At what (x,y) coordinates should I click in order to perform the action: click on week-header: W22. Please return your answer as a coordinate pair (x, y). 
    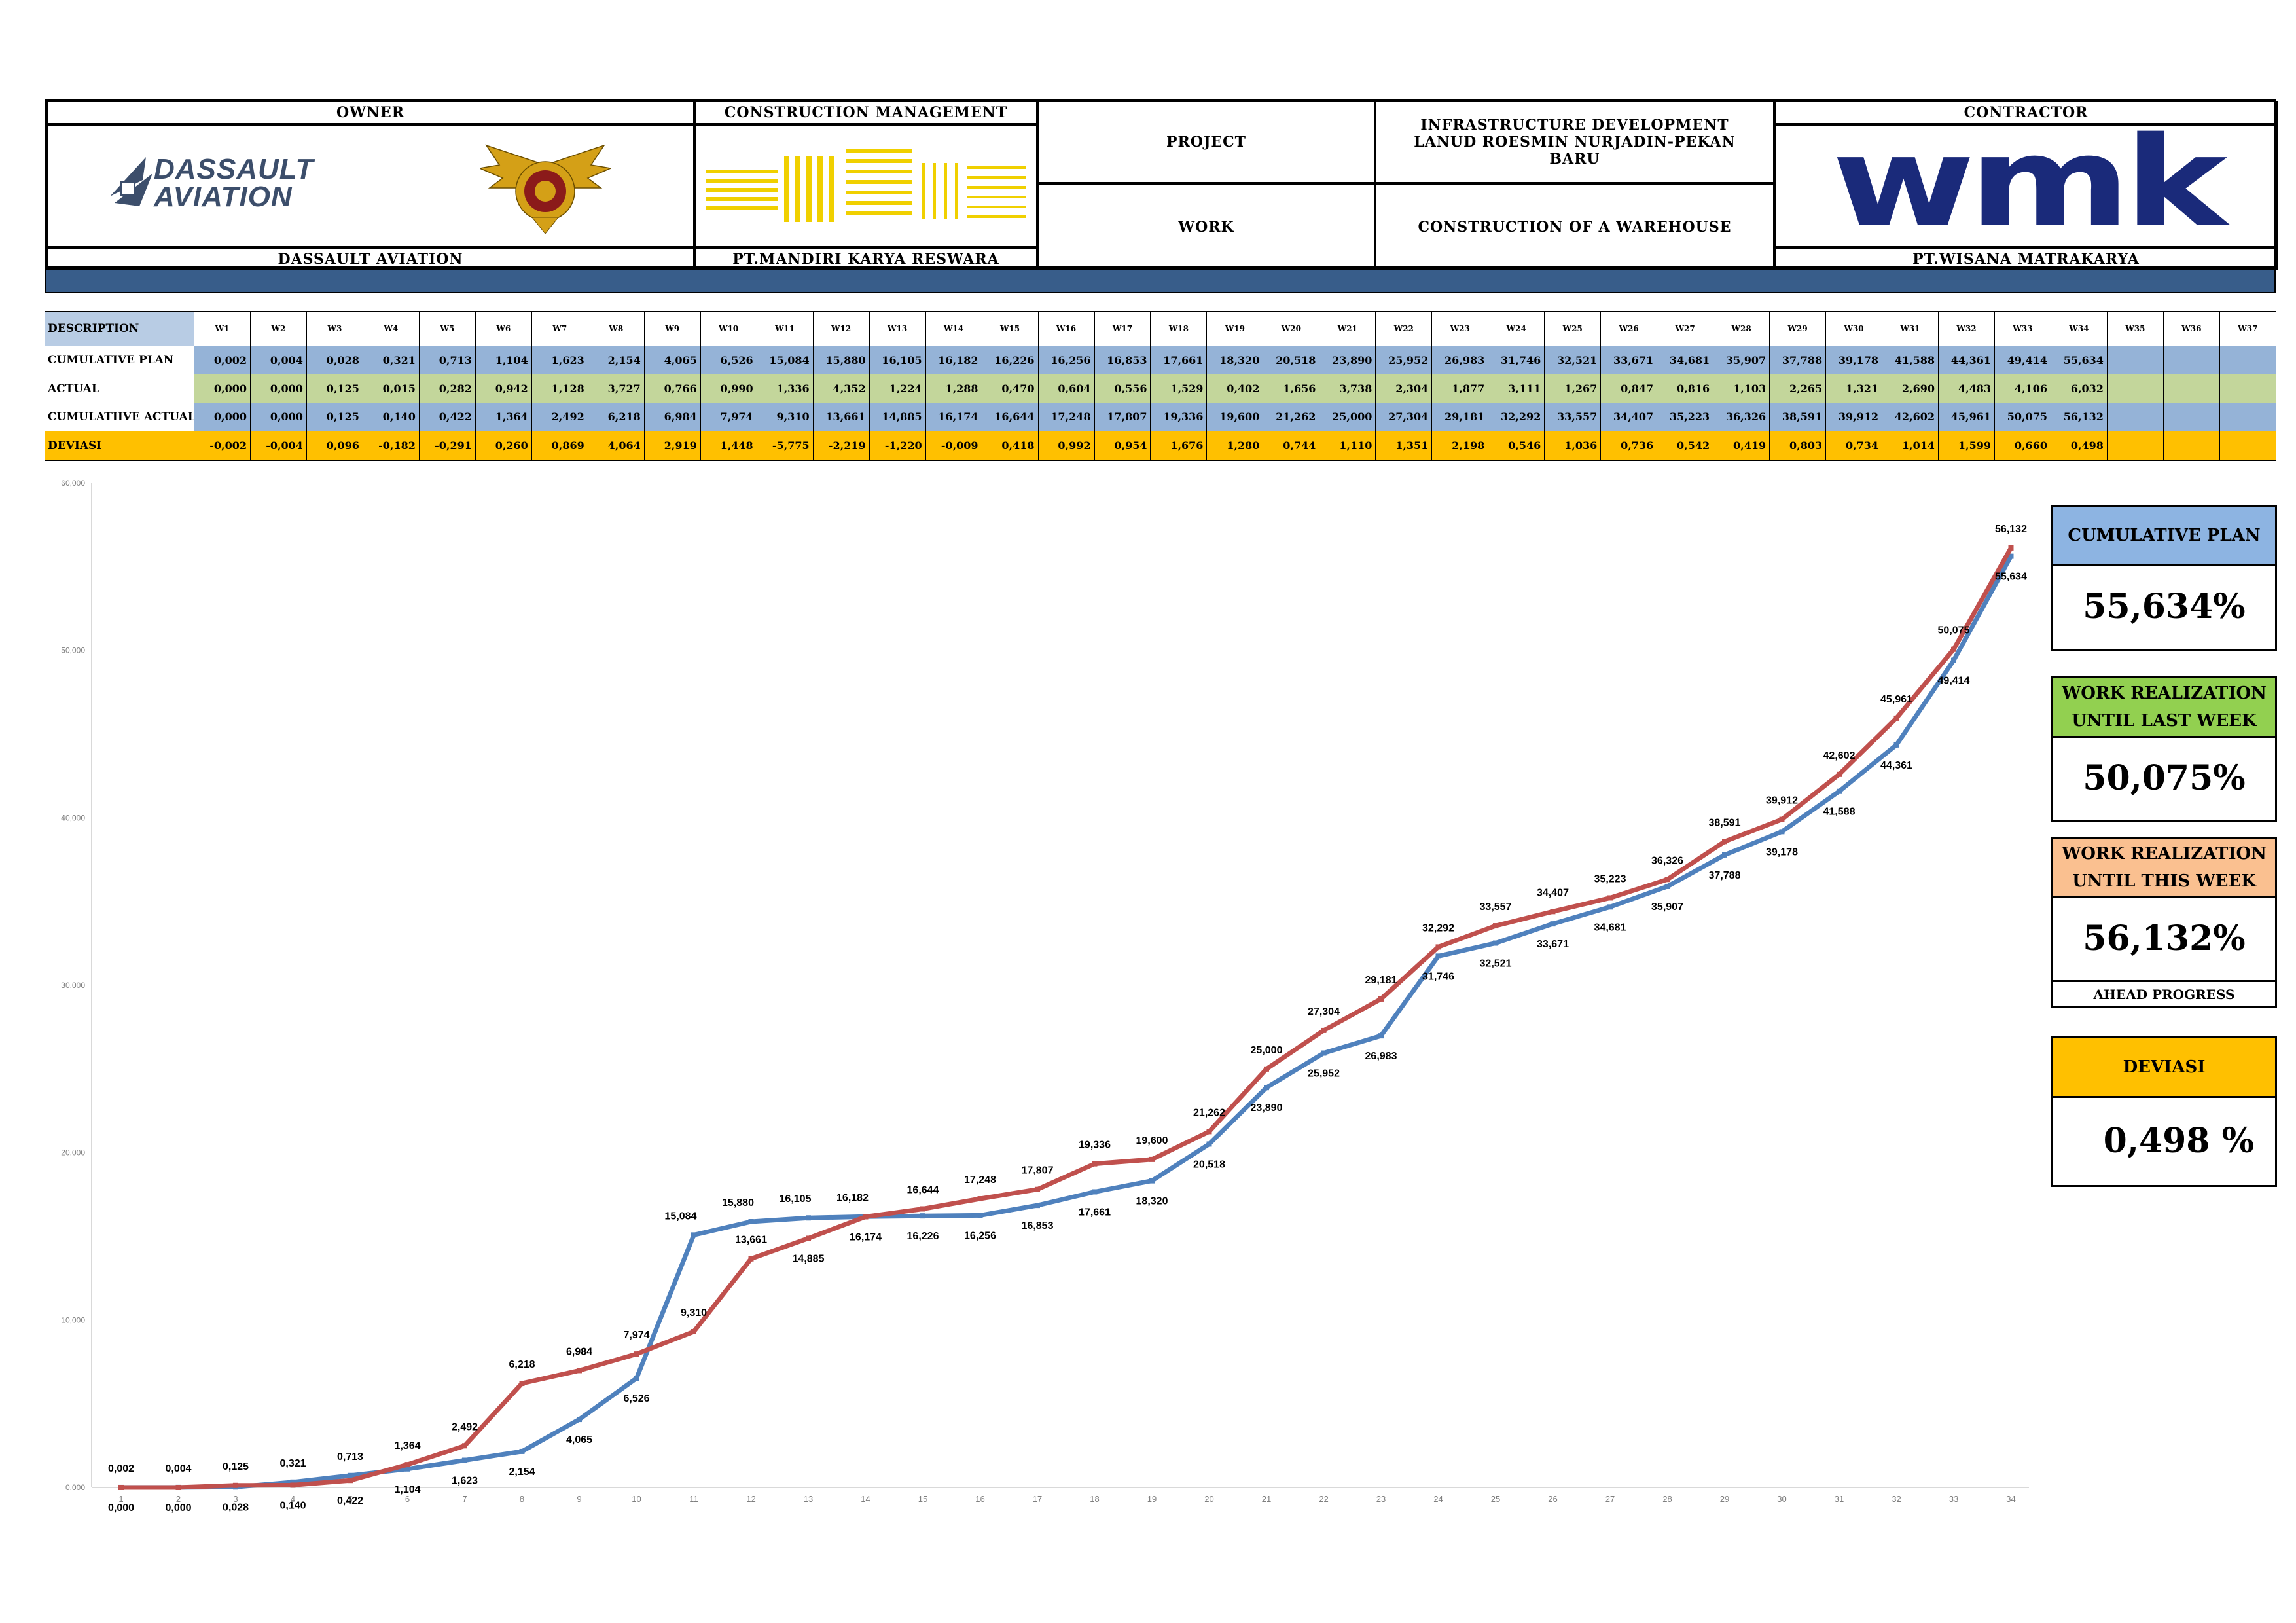
    Looking at the image, I should click on (1404, 328).